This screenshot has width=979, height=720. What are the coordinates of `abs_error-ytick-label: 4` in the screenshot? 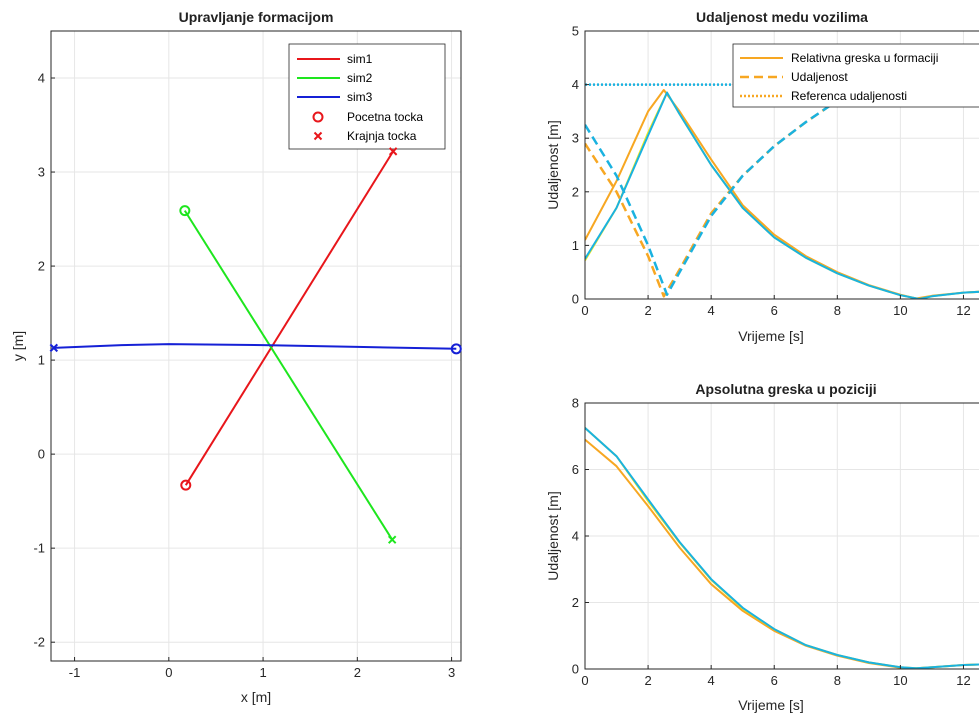 It's located at (575, 536).